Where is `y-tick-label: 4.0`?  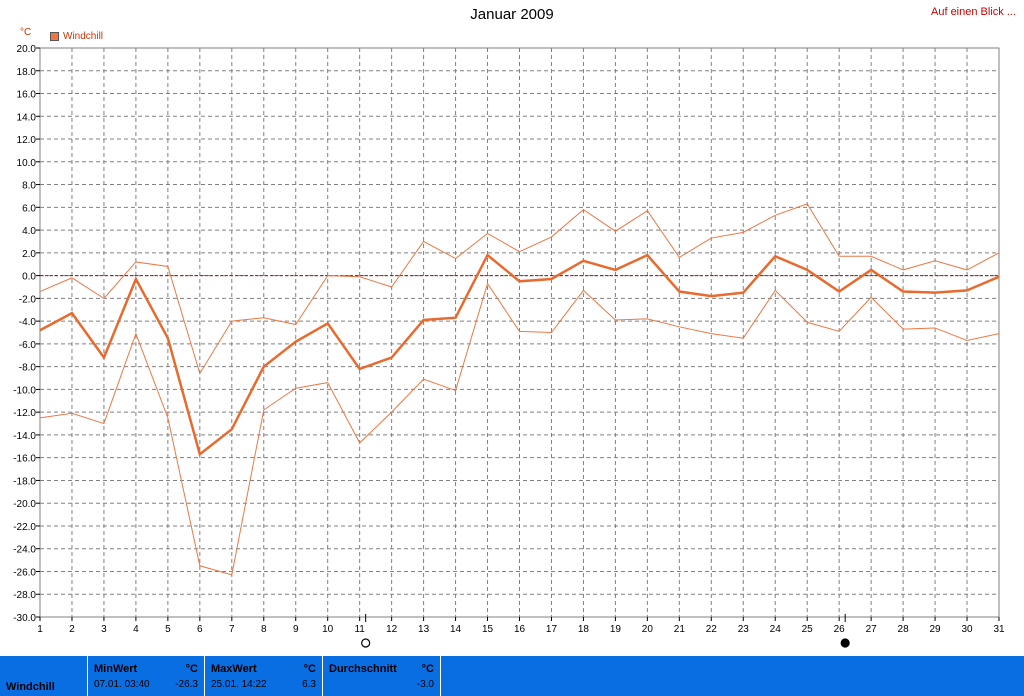 y-tick-label: 4.0 is located at coordinates (29, 231).